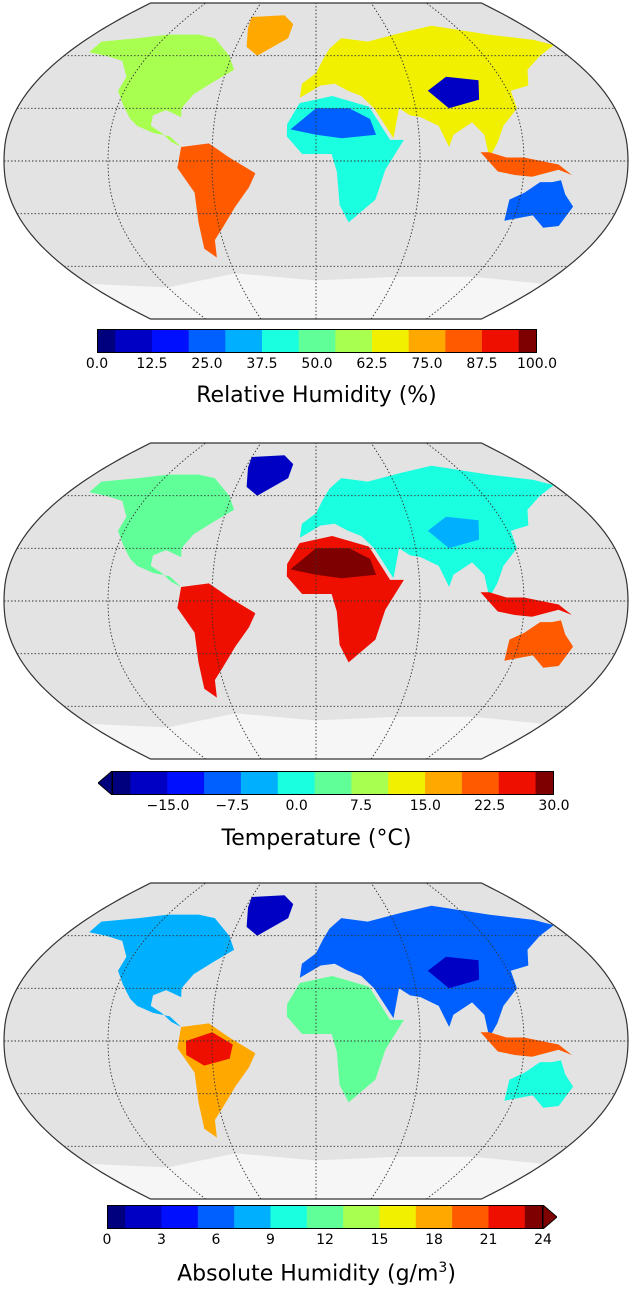  I want to click on absolute-humidity-colorbar-label: Absolute Humidity (g/m3), so click(316, 1273).